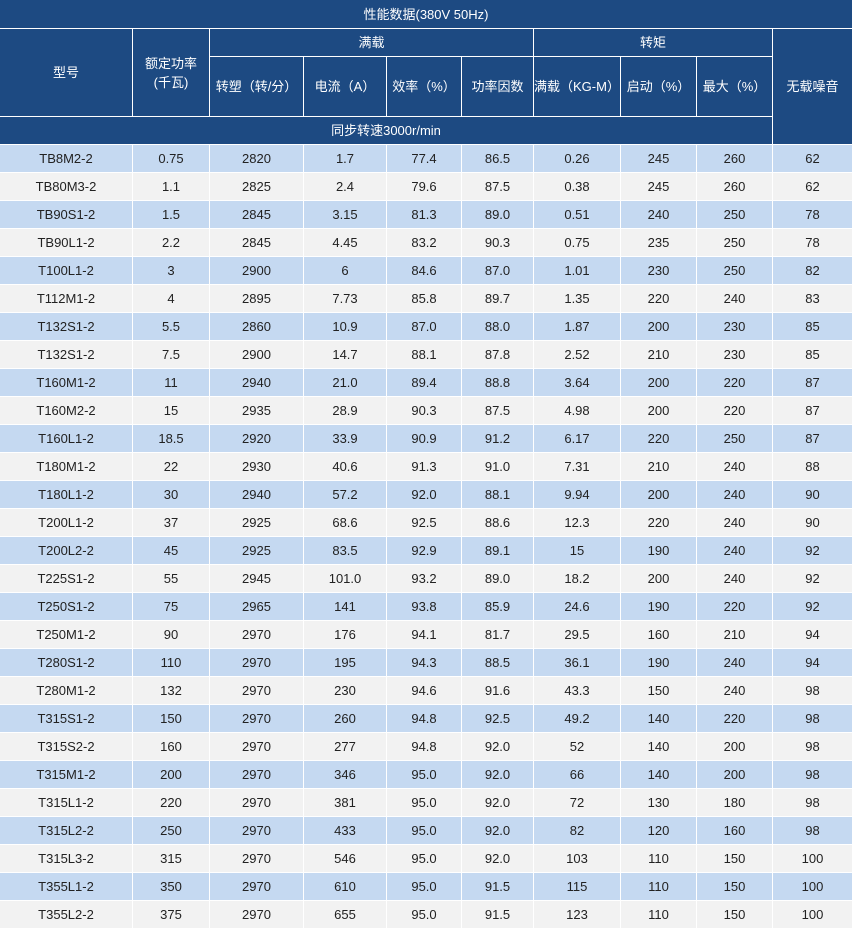 Image resolution: width=853 pixels, height=929 pixels. Describe the element at coordinates (735, 271) in the screenshot. I see `table-cell: 250` at that location.